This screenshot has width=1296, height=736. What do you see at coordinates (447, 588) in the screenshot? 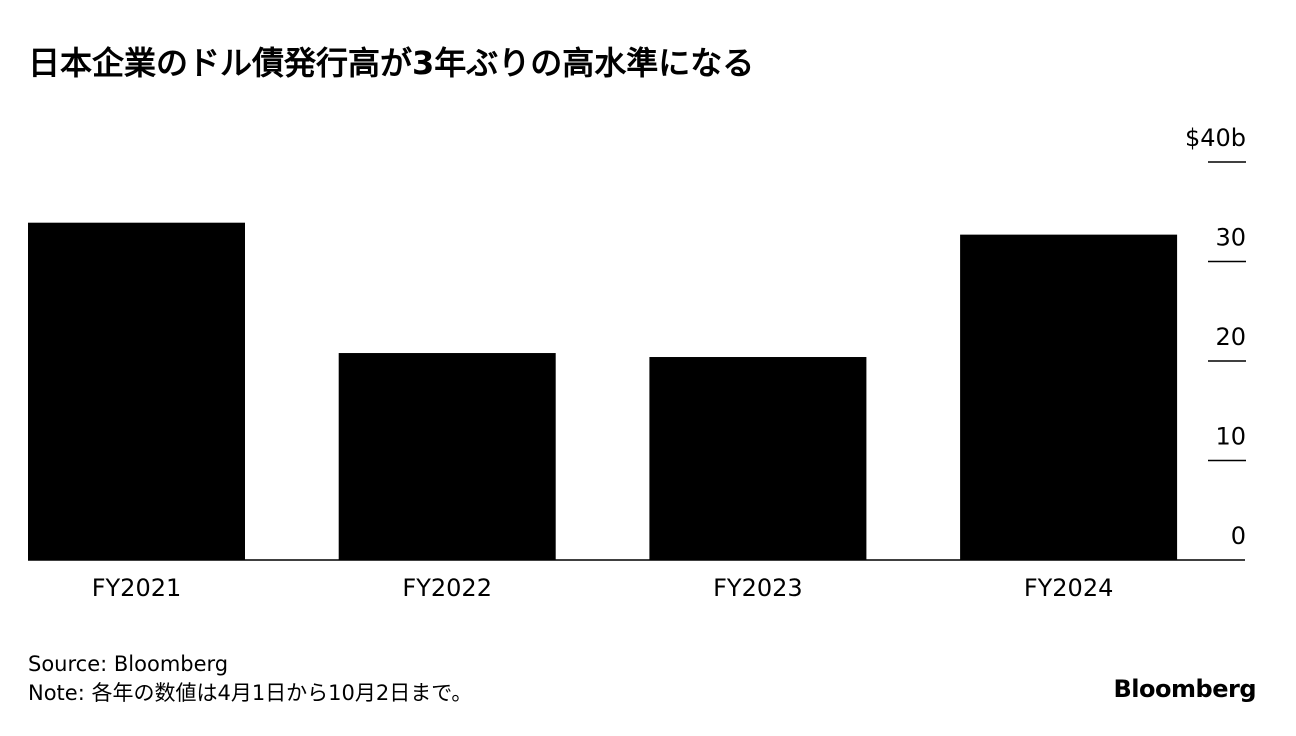
I see `x-tick-label: FY2022` at bounding box center [447, 588].